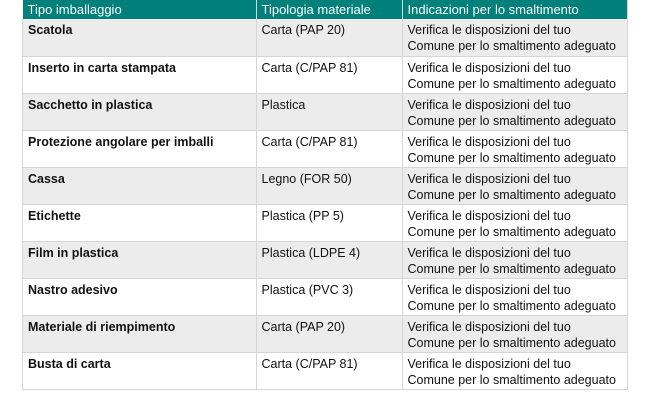 This screenshot has width=650, height=400. What do you see at coordinates (139, 223) in the screenshot?
I see `cell-tipo: Etichette` at bounding box center [139, 223].